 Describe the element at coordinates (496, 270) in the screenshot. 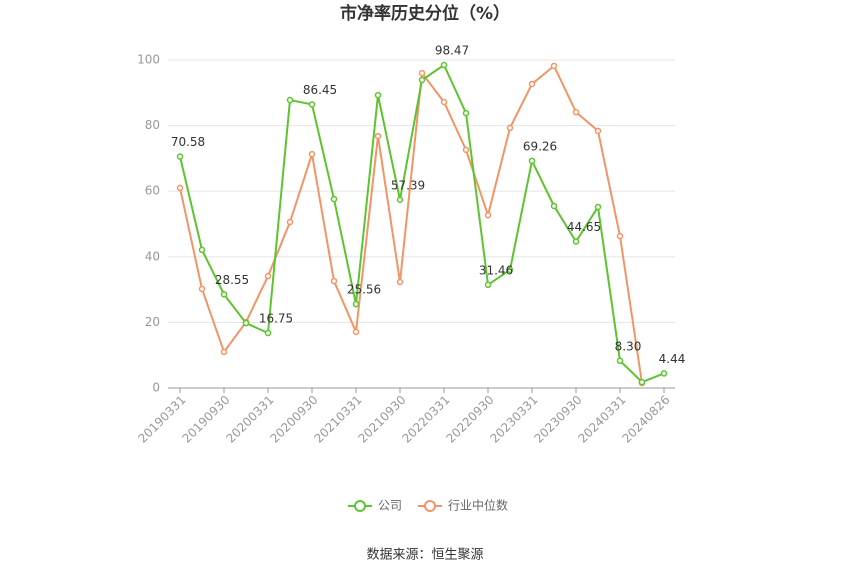

I see `data-label: 31.46` at that location.